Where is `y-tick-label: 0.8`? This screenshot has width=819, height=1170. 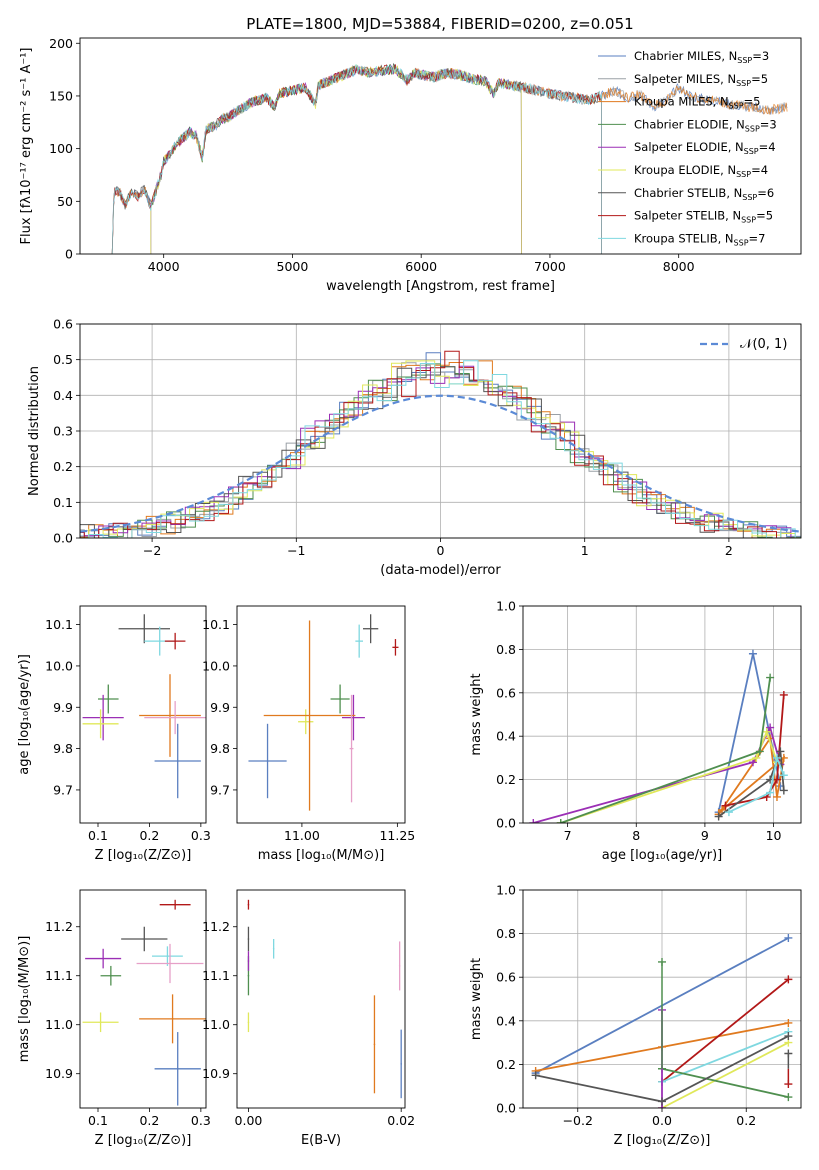 y-tick-label: 0.8 is located at coordinates (506, 649).